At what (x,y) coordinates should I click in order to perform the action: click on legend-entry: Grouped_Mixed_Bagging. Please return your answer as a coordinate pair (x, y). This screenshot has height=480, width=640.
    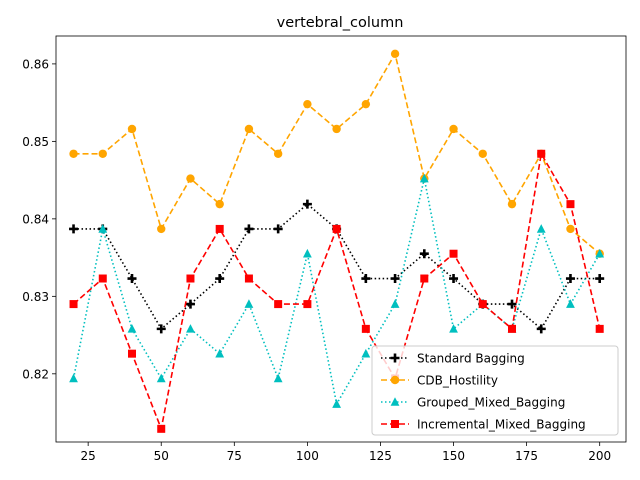
    Looking at the image, I should click on (473, 403).